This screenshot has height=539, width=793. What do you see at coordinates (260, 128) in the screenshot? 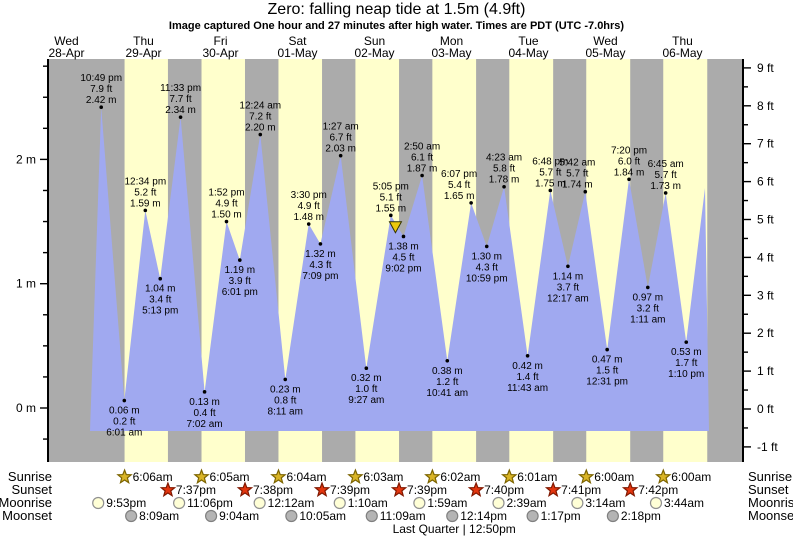
I see `tide-annotation-line: 2.20 m` at bounding box center [260, 128].